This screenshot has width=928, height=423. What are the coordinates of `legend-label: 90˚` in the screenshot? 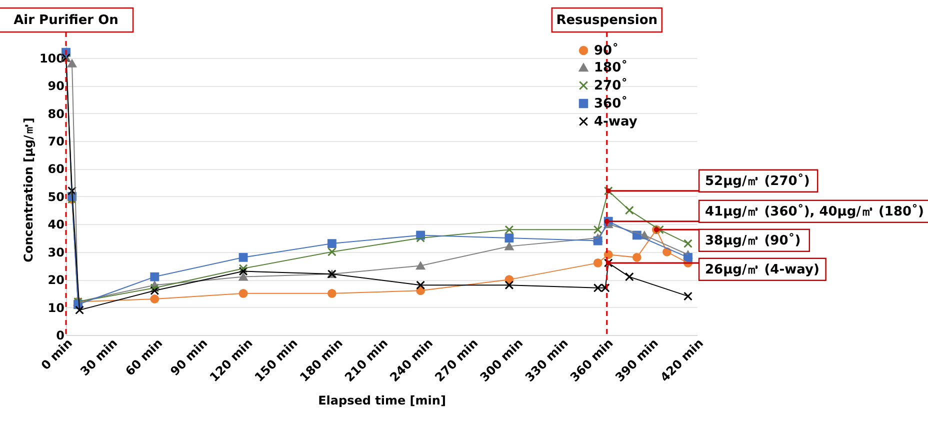 It's located at (606, 50).